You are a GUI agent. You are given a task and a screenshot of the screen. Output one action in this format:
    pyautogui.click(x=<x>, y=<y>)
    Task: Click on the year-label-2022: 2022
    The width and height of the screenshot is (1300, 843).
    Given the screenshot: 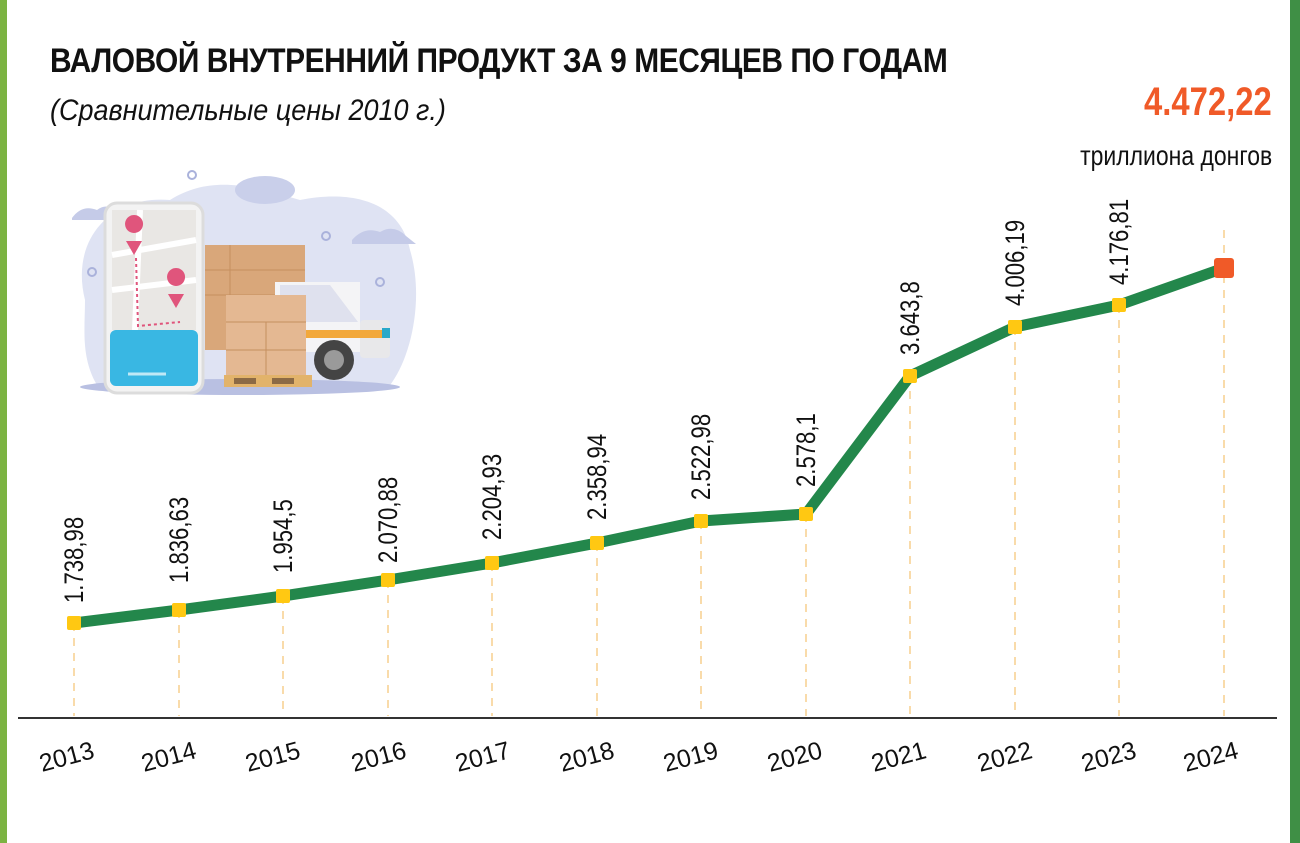 What is the action you would take?
    pyautogui.click(x=1004, y=756)
    